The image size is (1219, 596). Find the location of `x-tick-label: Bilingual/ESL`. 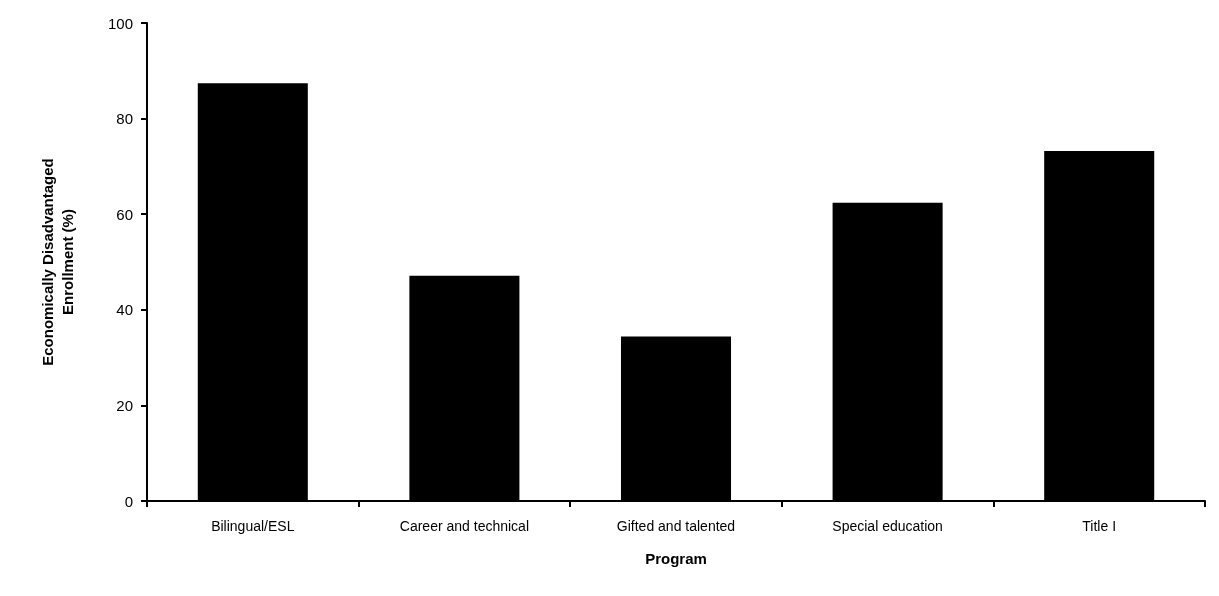

x-tick-label: Bilingual/ESL is located at coordinates (253, 526).